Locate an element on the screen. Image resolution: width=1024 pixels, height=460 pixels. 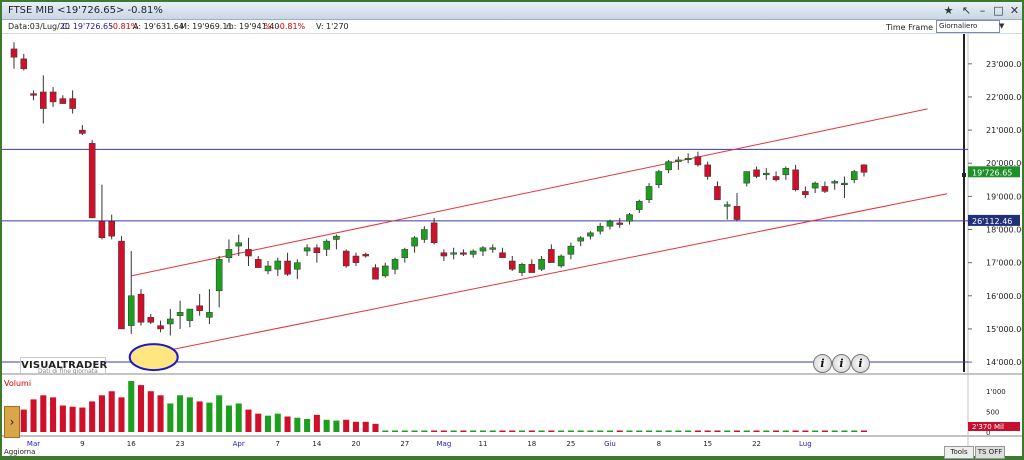
timeframe-label: Time Frame is located at coordinates (910, 27).